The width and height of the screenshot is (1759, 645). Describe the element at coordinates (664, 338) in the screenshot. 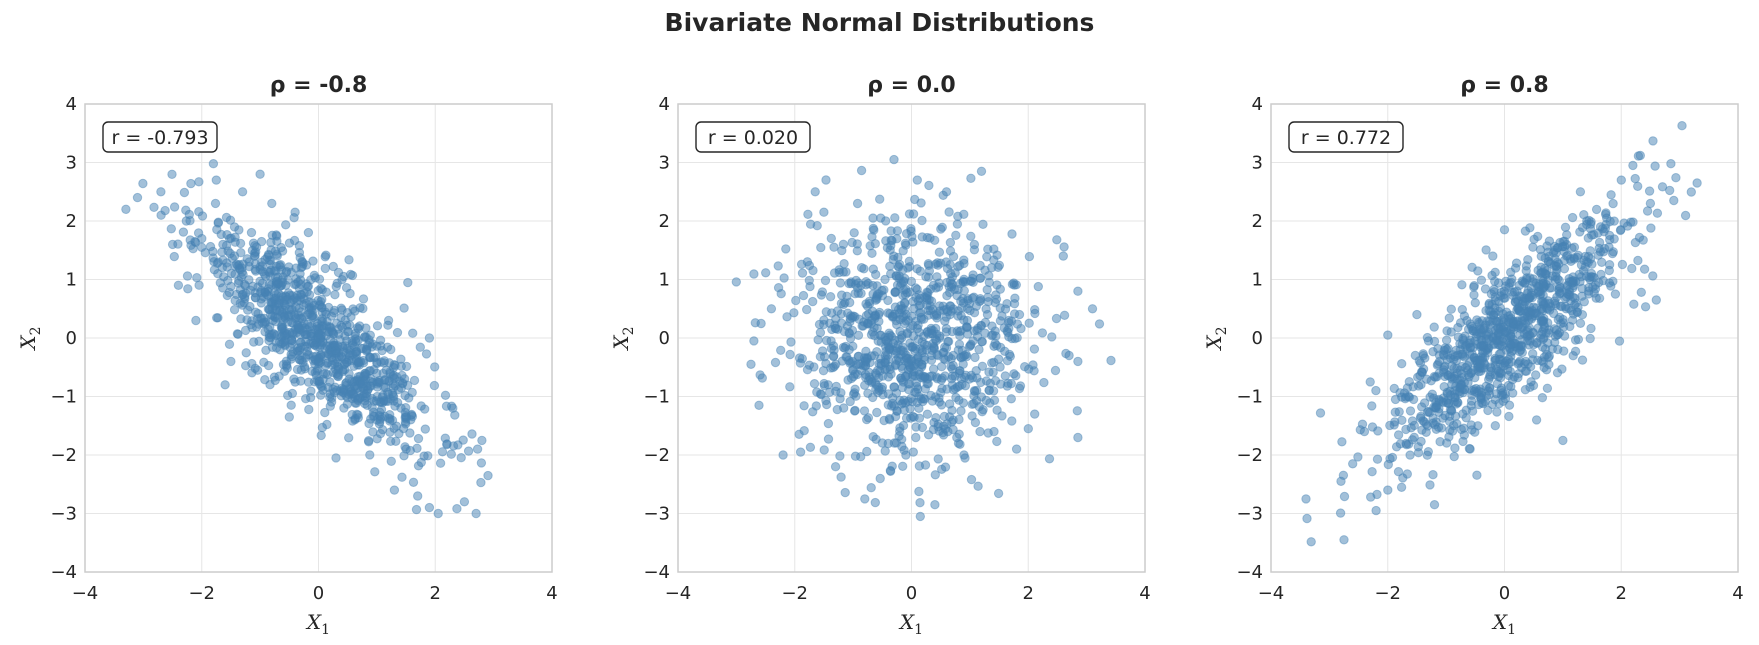

I see `y-tick-label: 0` at that location.